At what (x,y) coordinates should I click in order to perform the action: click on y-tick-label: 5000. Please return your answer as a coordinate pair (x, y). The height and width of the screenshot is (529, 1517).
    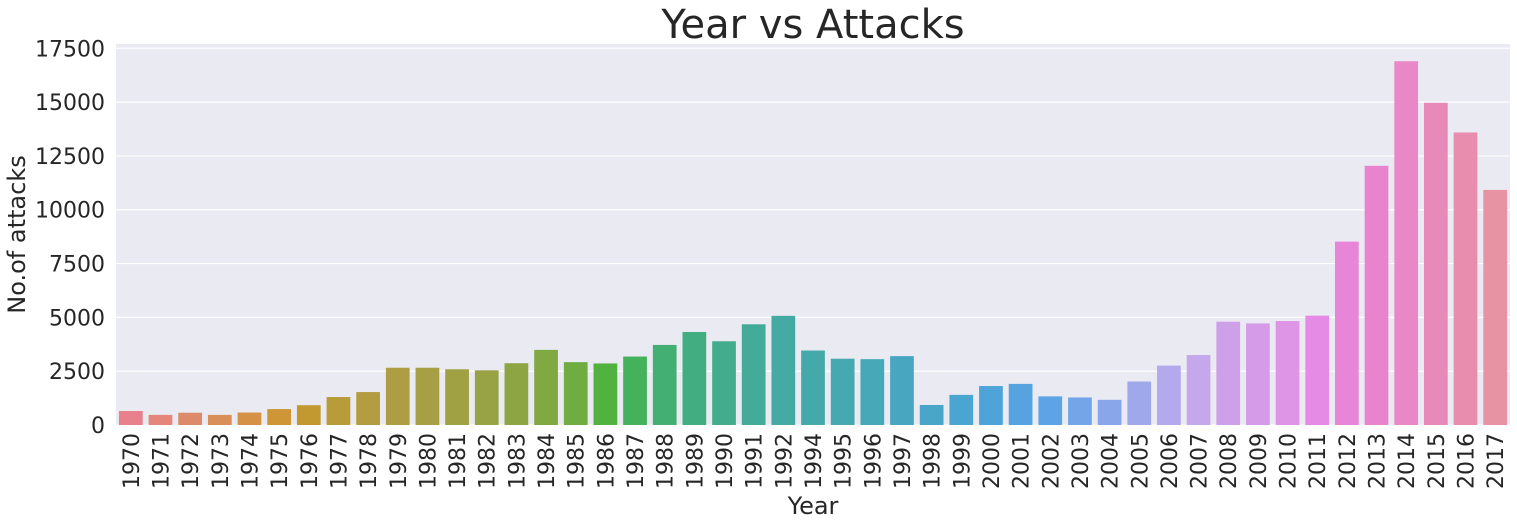
    Looking at the image, I should click on (77, 318).